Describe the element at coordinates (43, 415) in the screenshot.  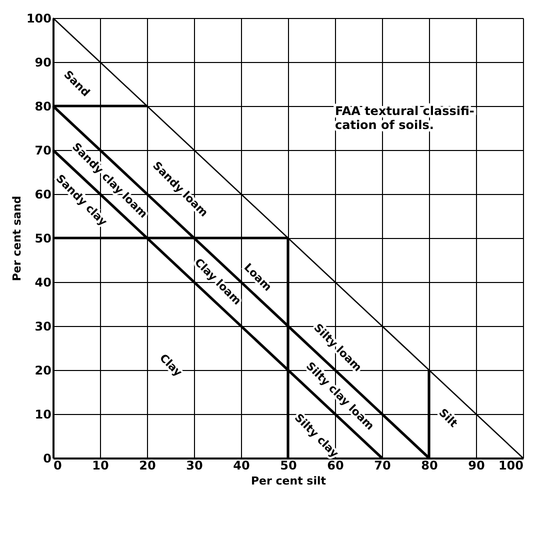
I see `y-tick-label: 10` at that location.